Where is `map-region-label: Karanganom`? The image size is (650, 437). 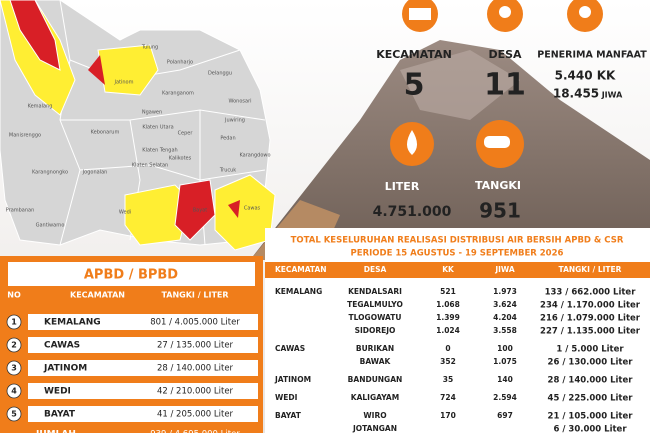 map-region-label: Karanganom is located at coordinates (178, 94).